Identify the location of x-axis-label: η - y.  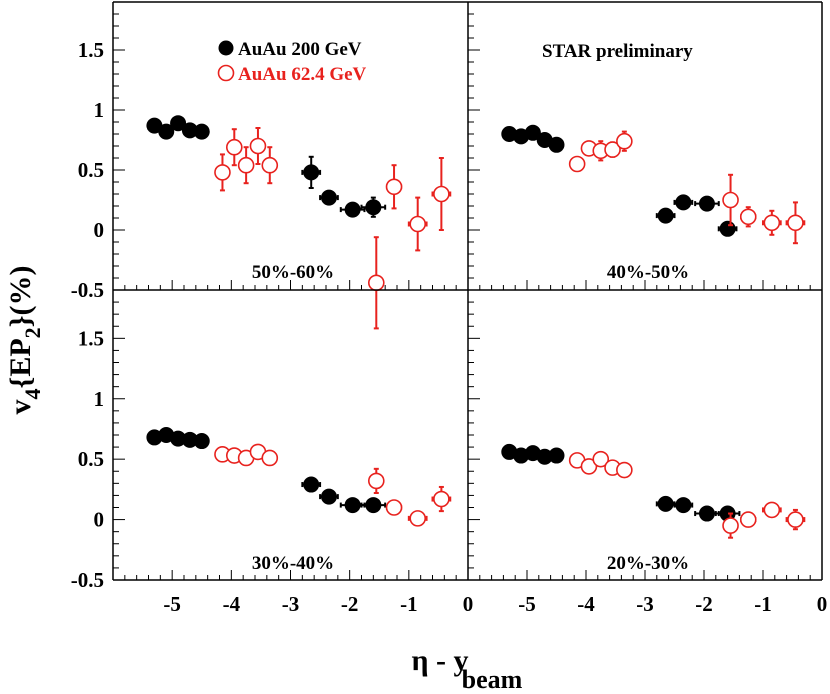
(439, 660).